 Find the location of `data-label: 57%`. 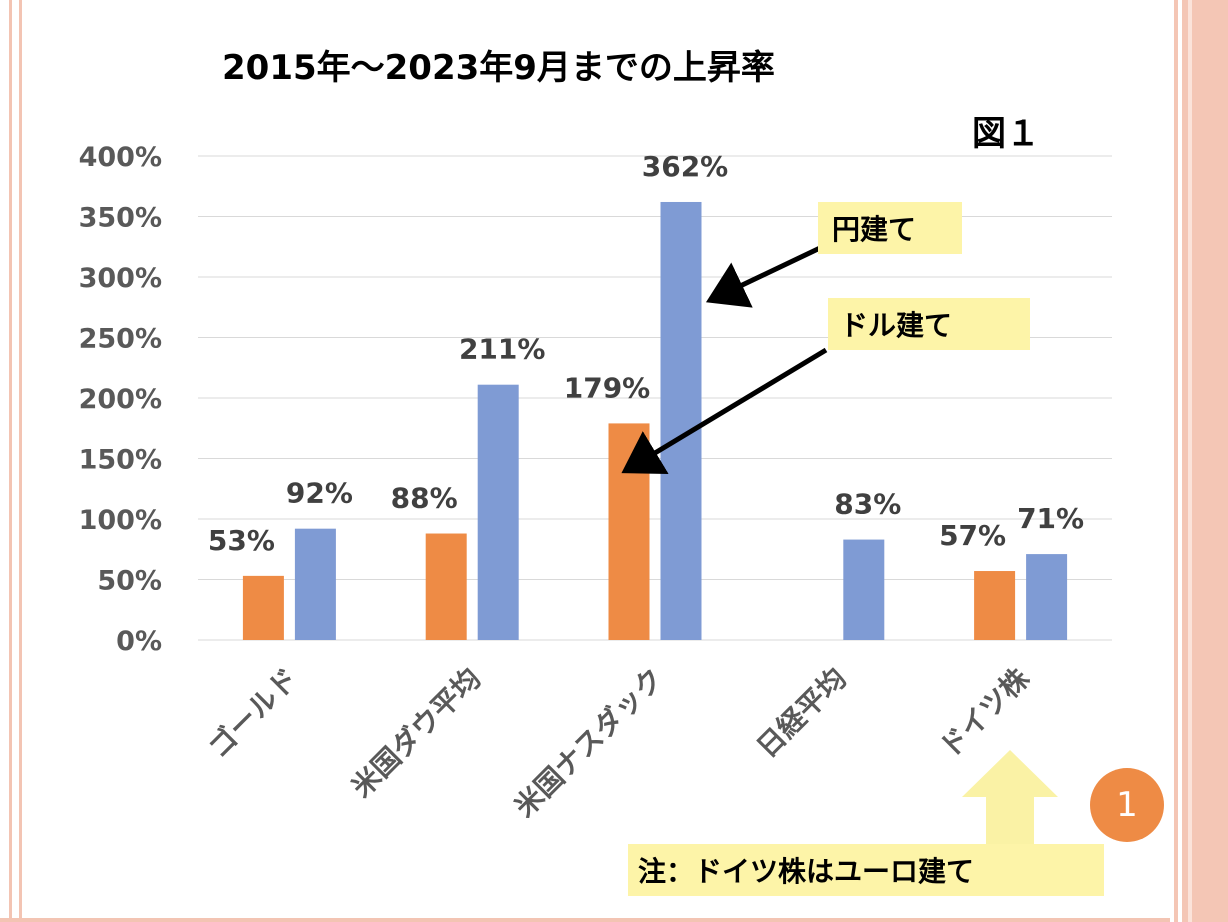

data-label: 57% is located at coordinates (972, 535).